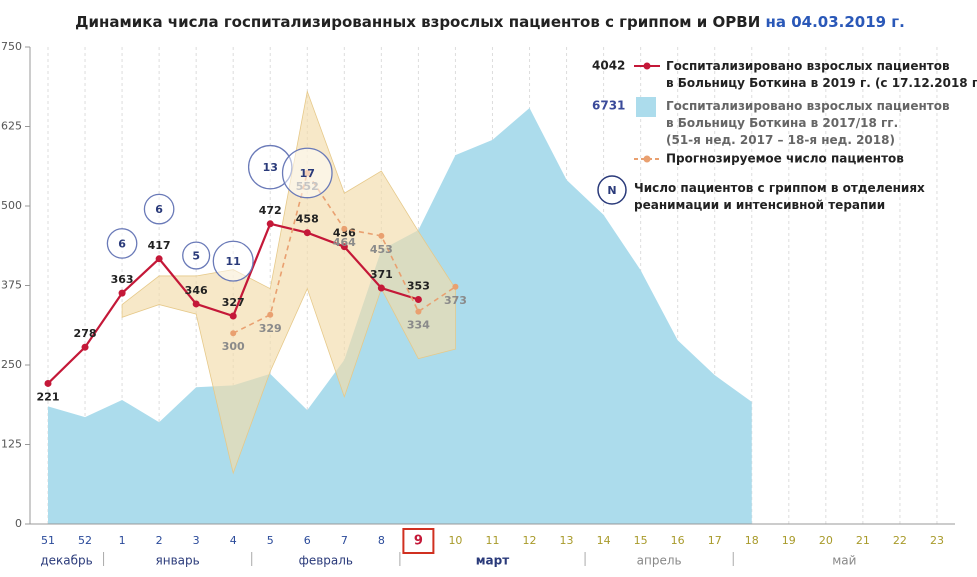 The image size is (977, 577). Describe the element at coordinates (270, 210) in the screenshot. I see `data-label: 472` at that location.